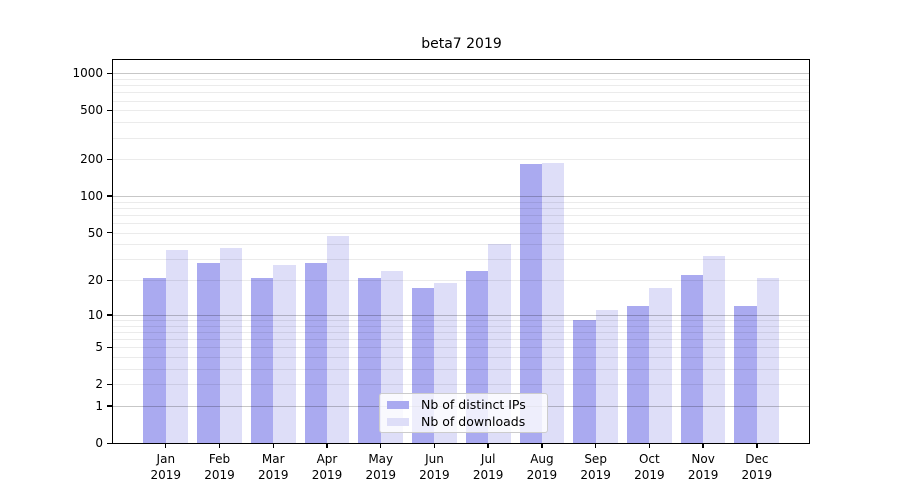  Describe the element at coordinates (327, 467) in the screenshot. I see `x-tick-label-apr: Apr 2019` at that location.